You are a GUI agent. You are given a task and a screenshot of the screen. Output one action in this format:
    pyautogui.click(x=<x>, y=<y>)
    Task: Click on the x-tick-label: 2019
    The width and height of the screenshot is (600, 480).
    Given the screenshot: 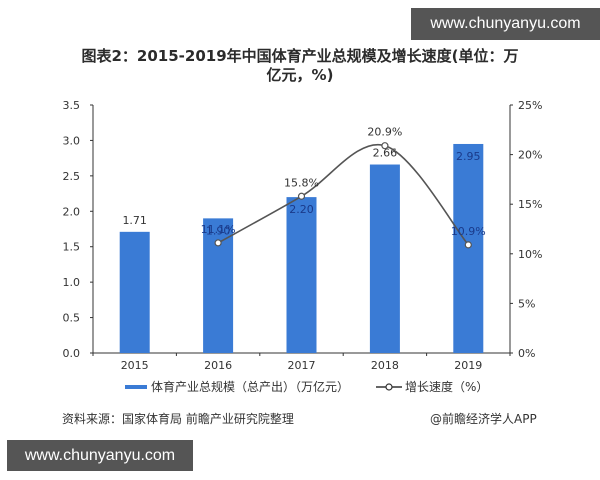 What is the action you would take?
    pyautogui.click(x=468, y=365)
    